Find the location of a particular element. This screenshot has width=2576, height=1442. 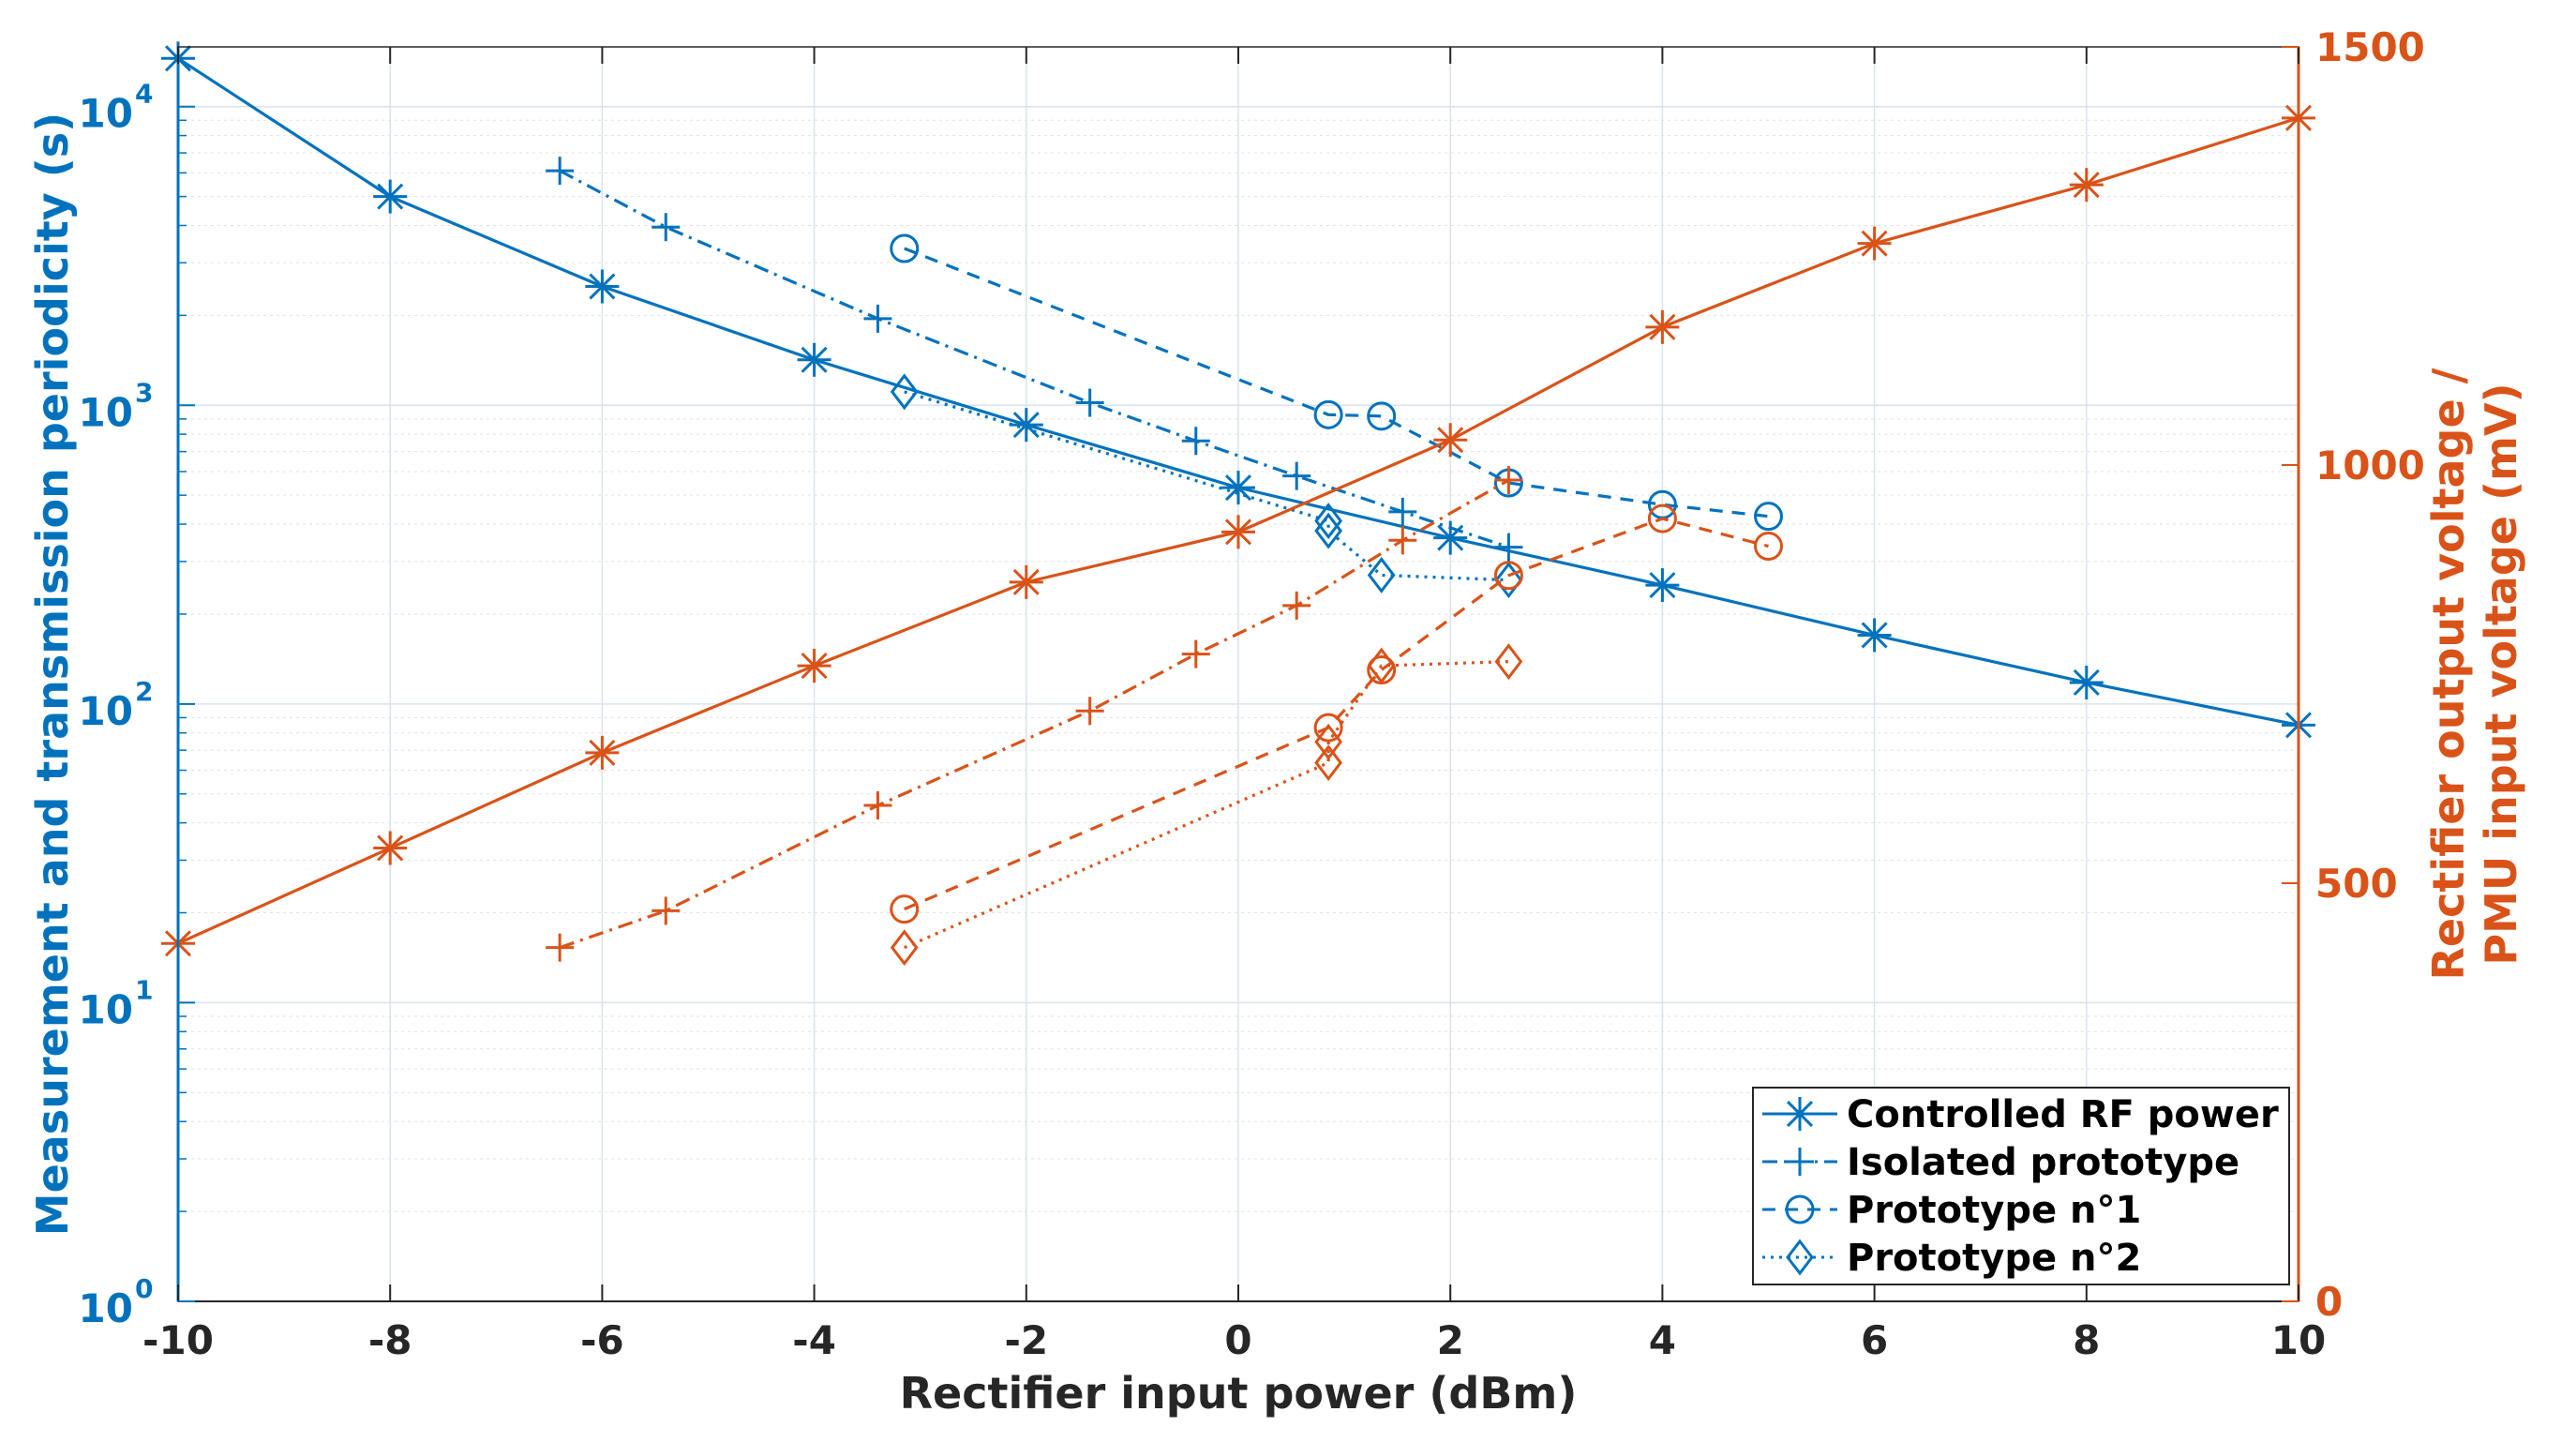

y-right-tick-label: 1000 is located at coordinates (2370, 465).